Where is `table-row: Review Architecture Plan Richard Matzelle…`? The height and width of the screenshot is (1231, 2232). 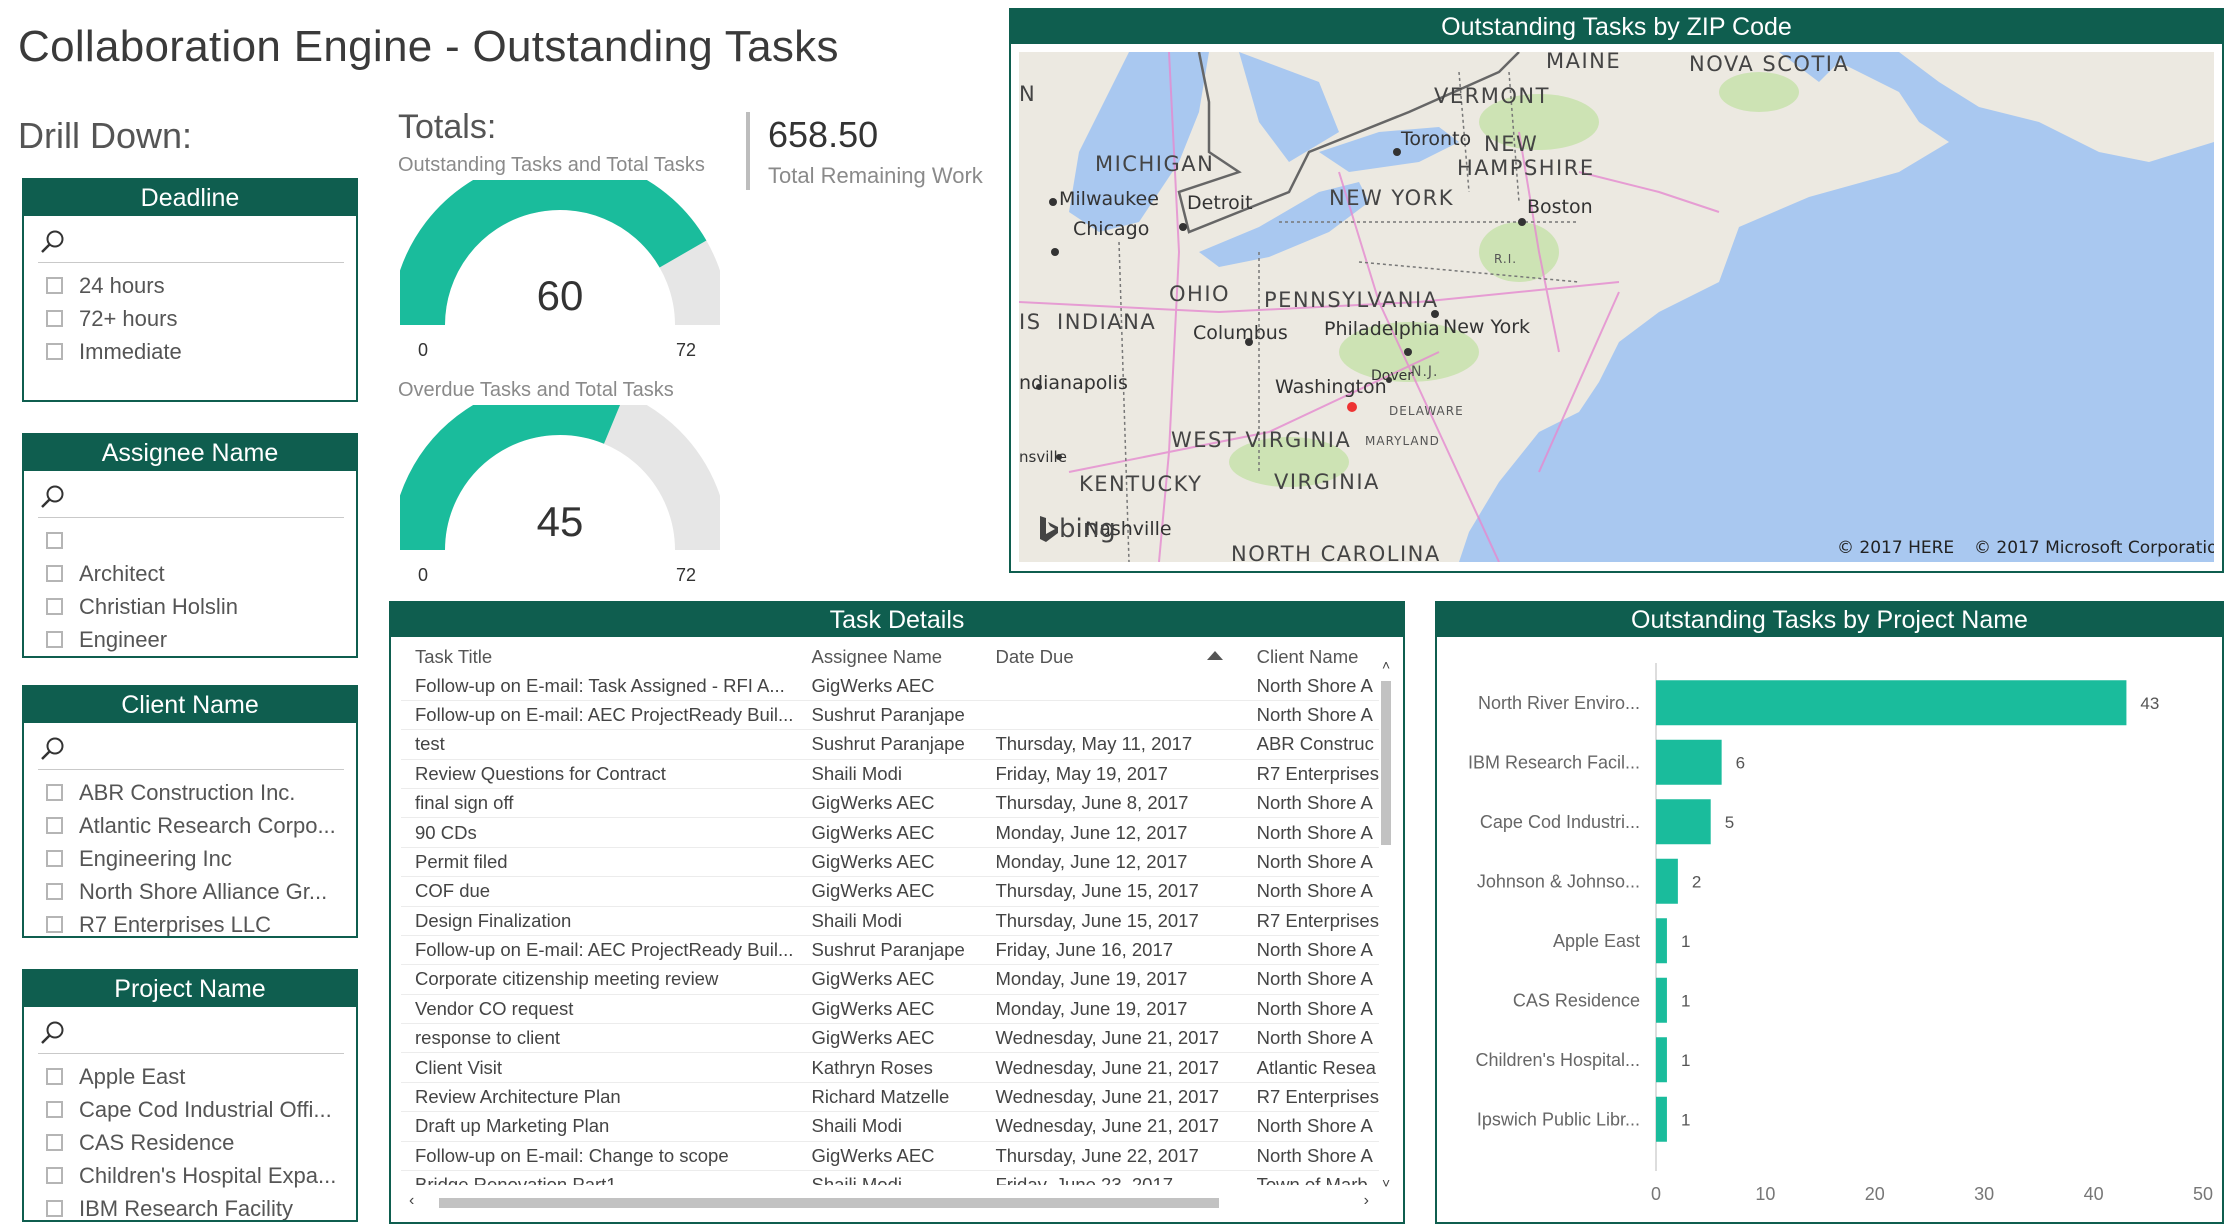
table-row: Review Architecture Plan Richard Matzelle… is located at coordinates (890, 1097).